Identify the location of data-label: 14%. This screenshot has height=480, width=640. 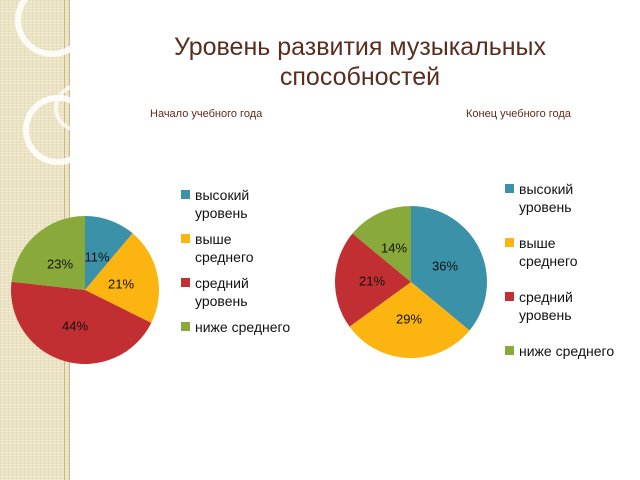
(394, 247).